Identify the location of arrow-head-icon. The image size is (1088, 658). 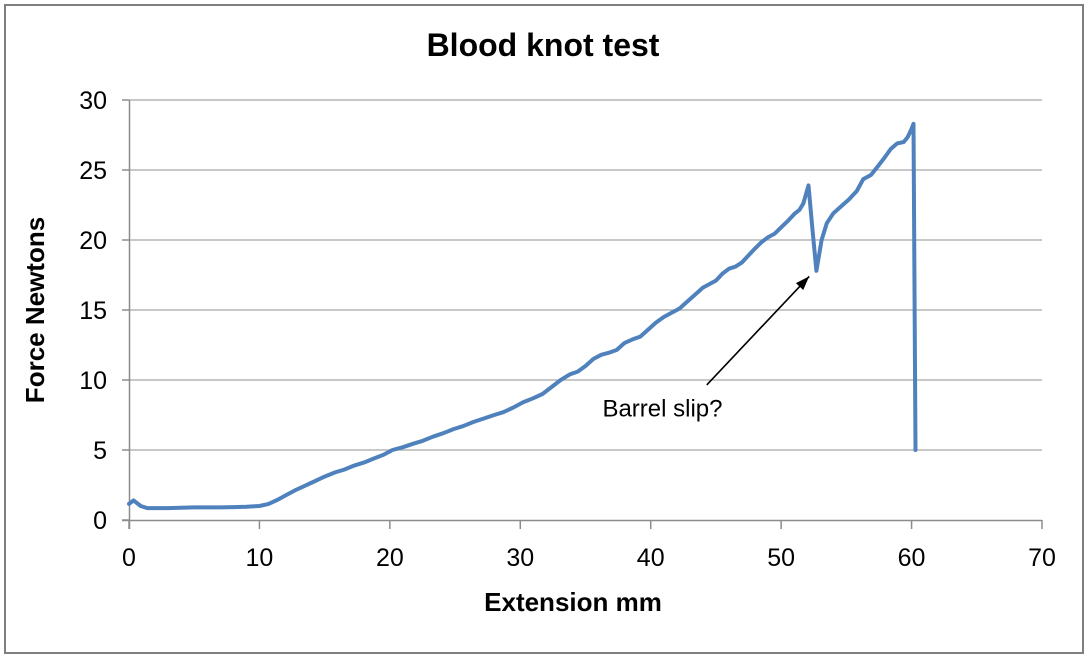
(802, 283).